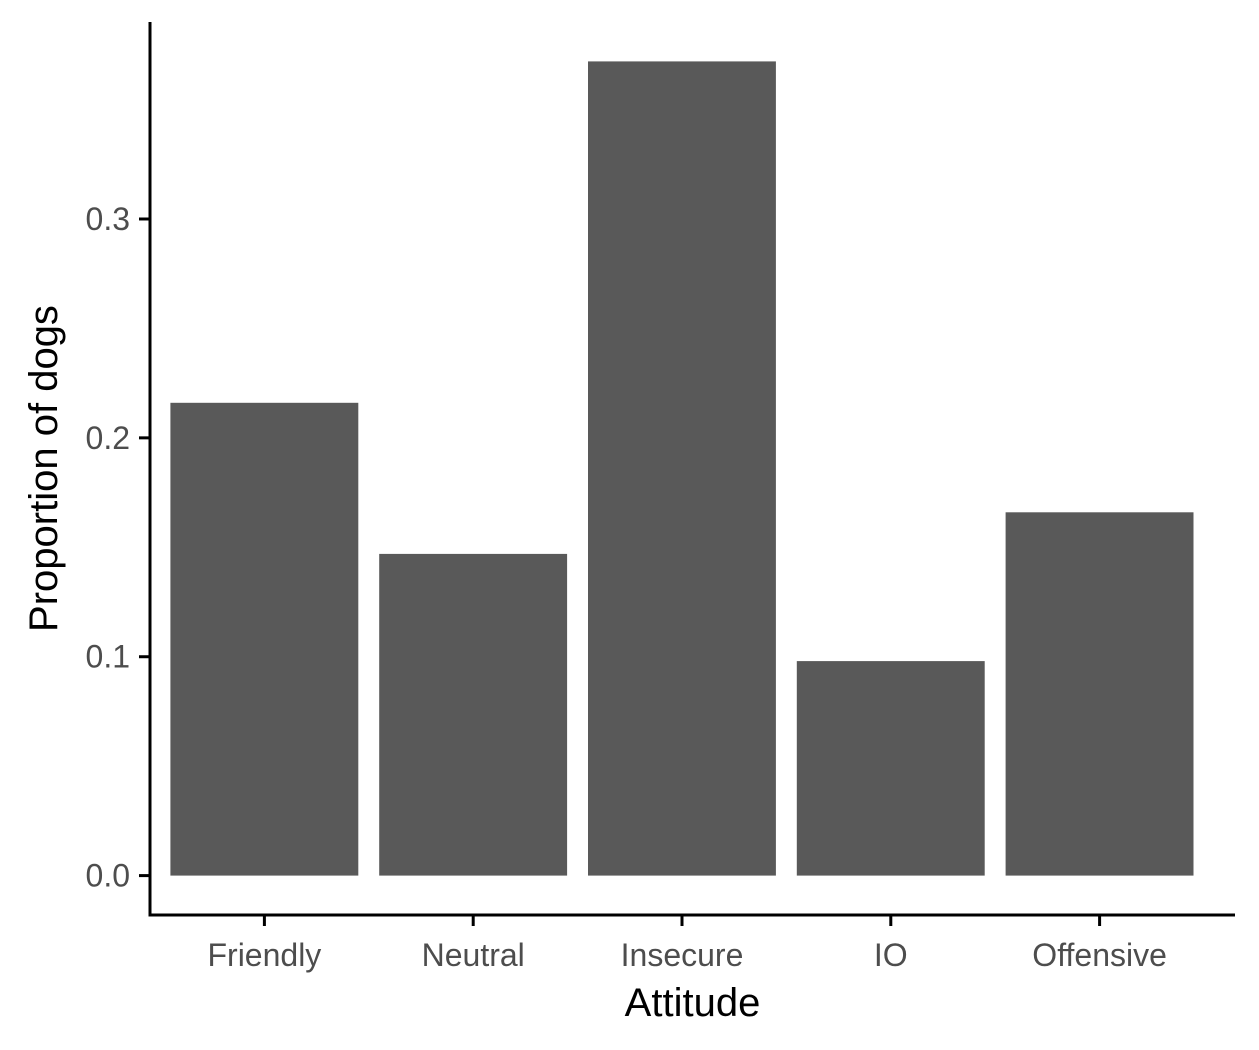 This screenshot has height=1050, width=1259. What do you see at coordinates (44, 468) in the screenshot?
I see `y-axis-title: Proportion of dogs` at bounding box center [44, 468].